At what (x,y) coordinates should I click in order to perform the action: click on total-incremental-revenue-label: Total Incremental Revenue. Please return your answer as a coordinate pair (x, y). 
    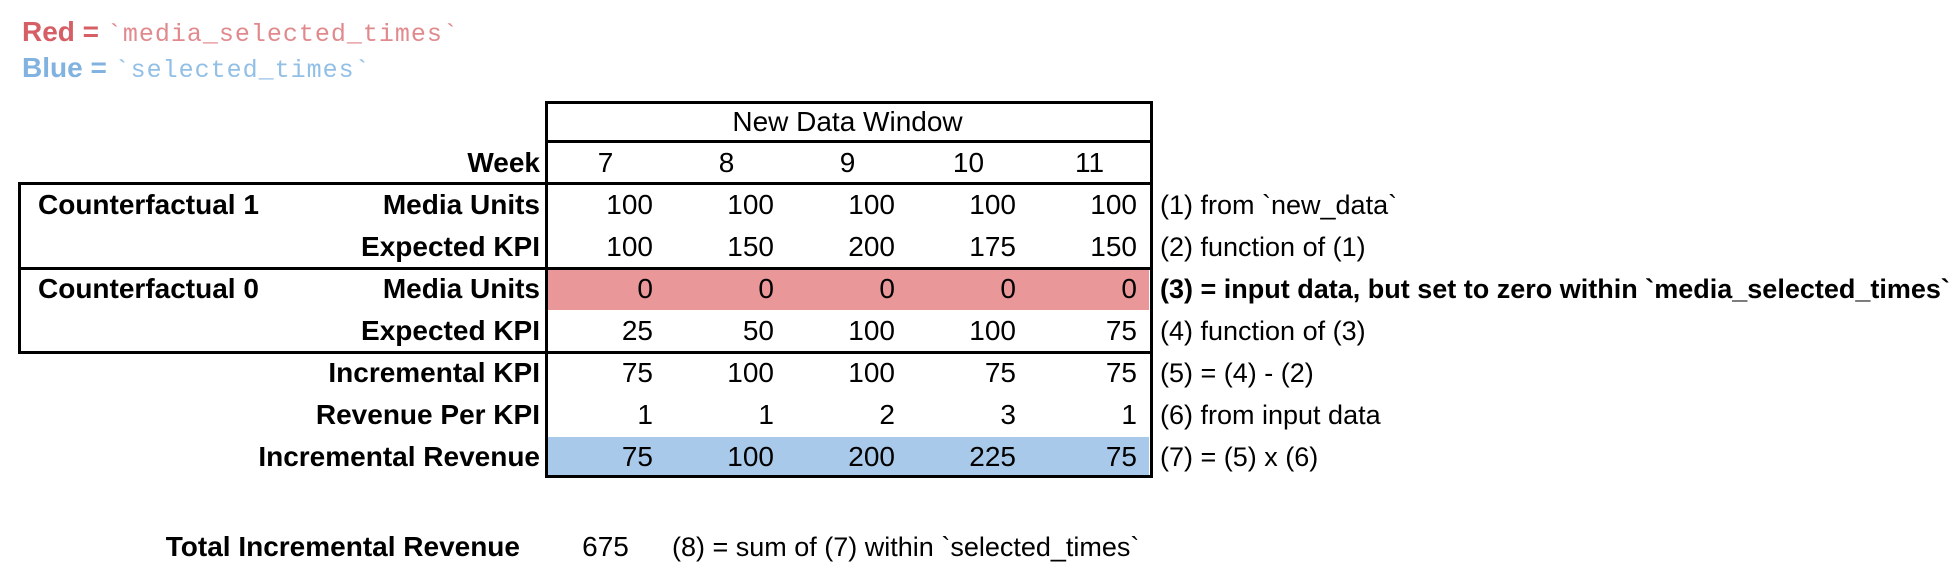
    Looking at the image, I should click on (342, 546).